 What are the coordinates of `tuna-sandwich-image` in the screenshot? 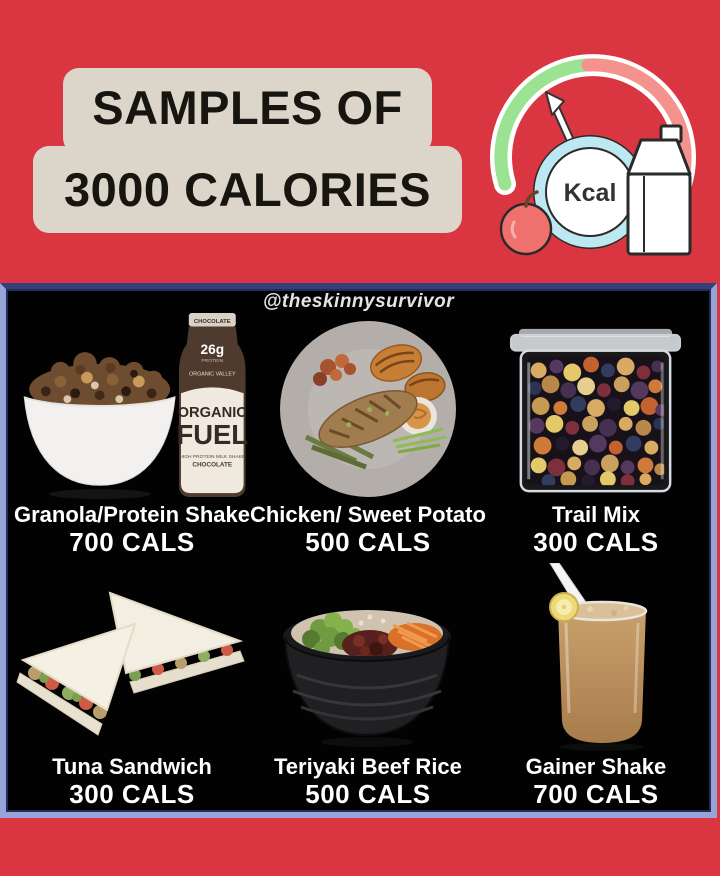 It's located at (131, 657).